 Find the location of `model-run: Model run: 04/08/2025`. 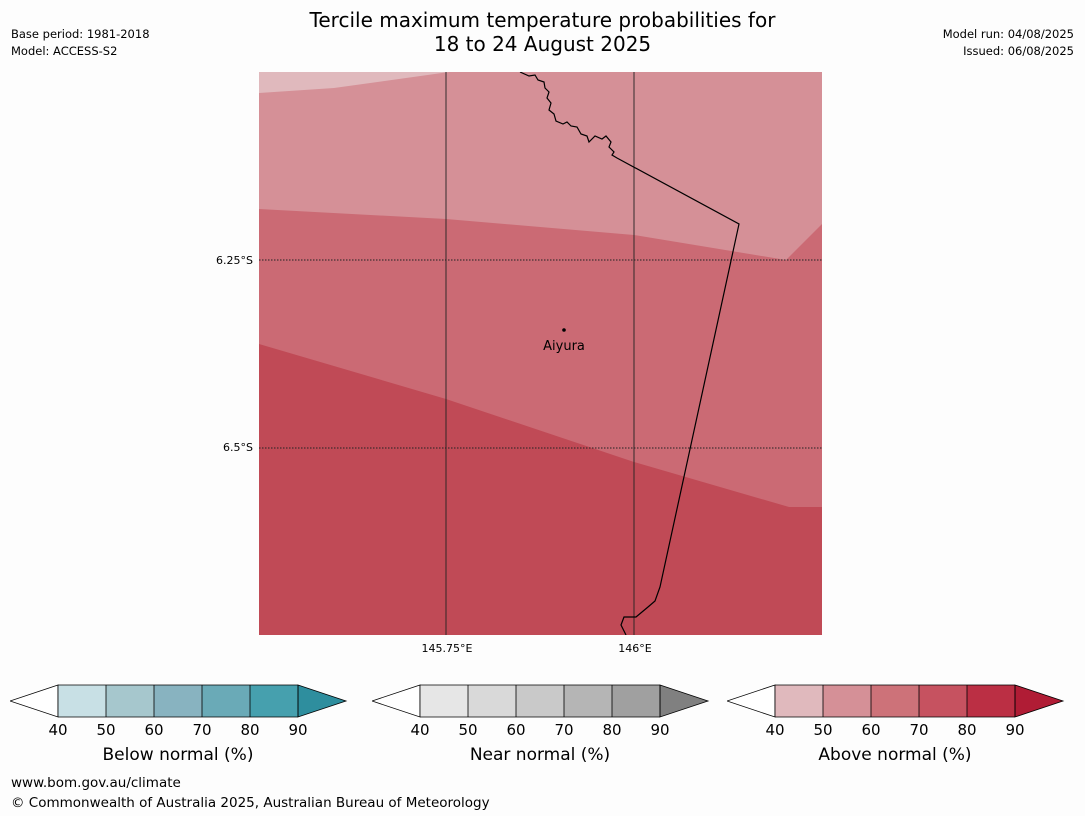

model-run: Model run: 04/08/2025 is located at coordinates (1008, 34).